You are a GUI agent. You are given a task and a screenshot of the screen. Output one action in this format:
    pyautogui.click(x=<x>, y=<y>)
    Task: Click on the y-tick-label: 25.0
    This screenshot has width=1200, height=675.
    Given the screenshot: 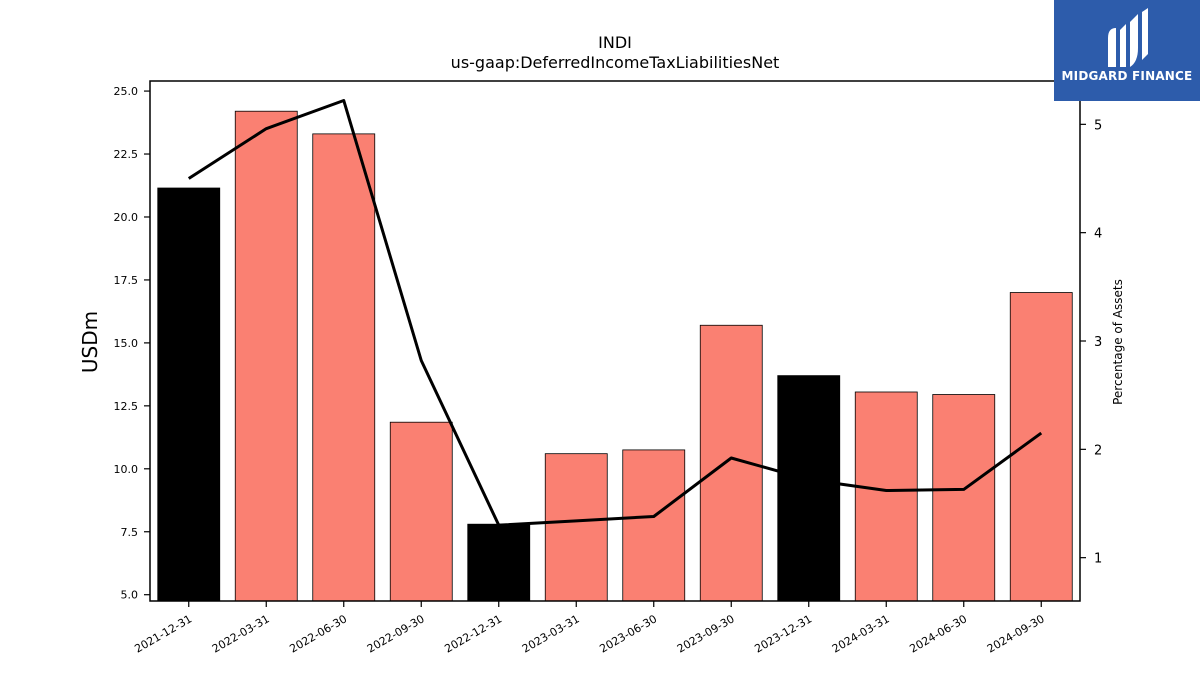 What is the action you would take?
    pyautogui.click(x=126, y=91)
    